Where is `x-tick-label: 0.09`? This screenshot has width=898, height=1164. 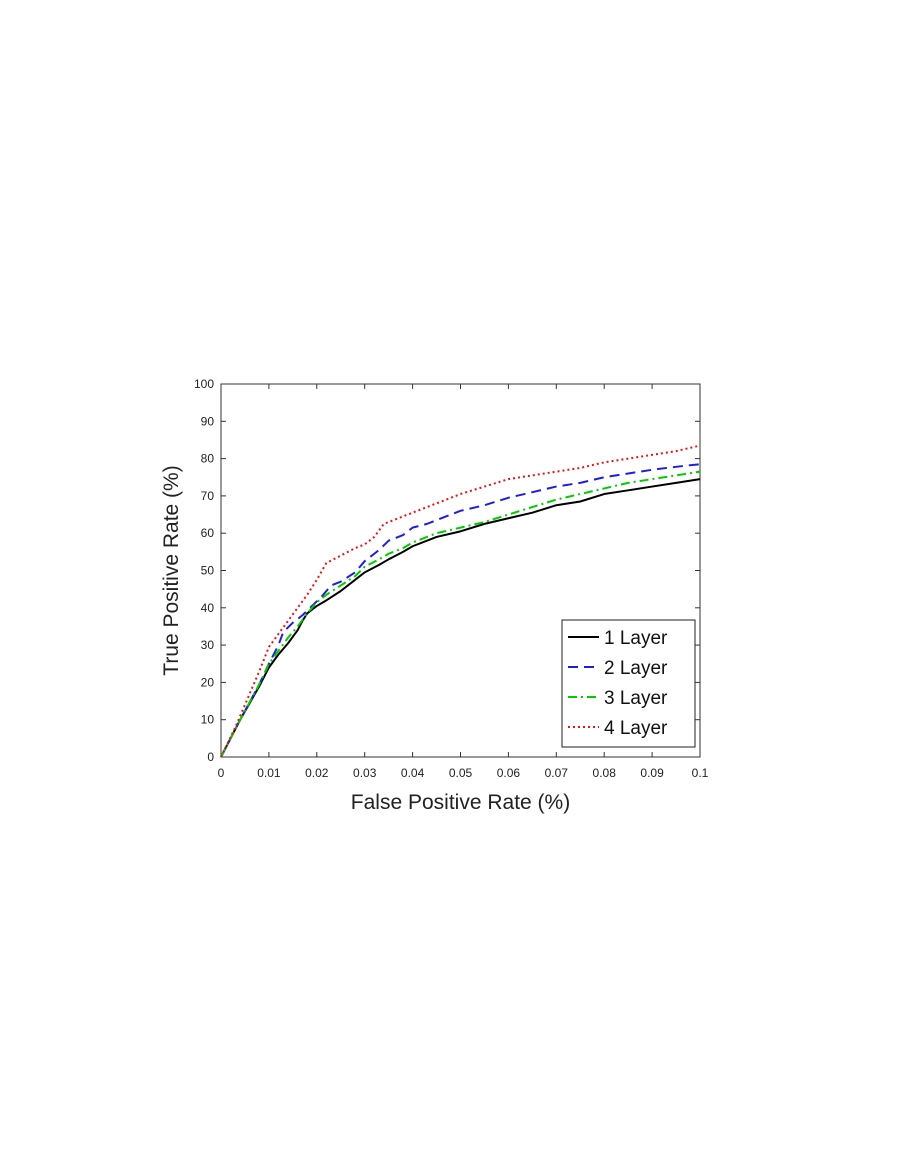
x-tick-label: 0.09 is located at coordinates (652, 773).